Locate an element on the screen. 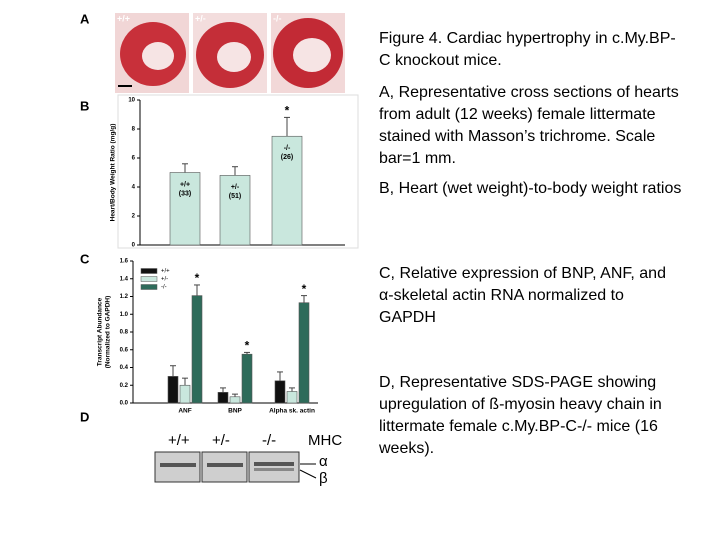 This screenshot has width=720, height=540. panel-label: B is located at coordinates (84, 105).